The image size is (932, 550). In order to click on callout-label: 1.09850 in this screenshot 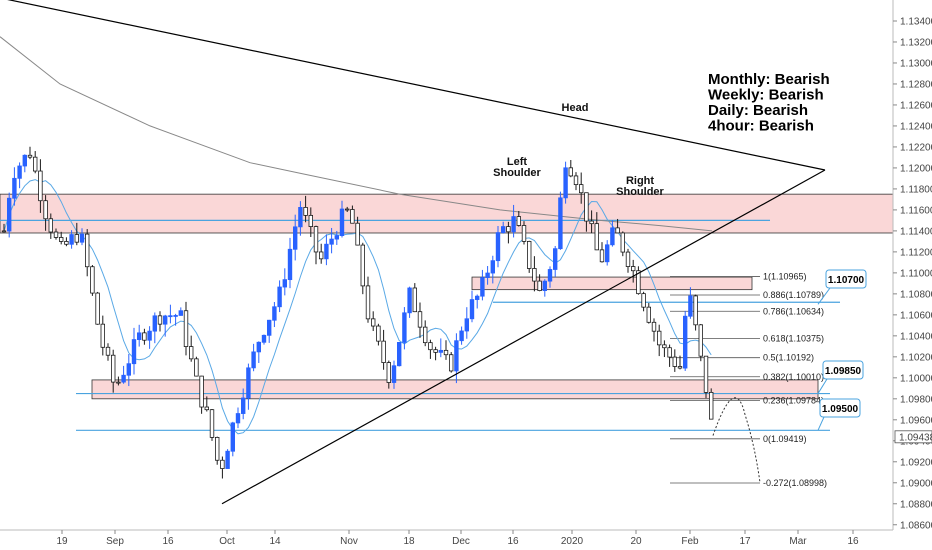, I will do `click(843, 371)`.